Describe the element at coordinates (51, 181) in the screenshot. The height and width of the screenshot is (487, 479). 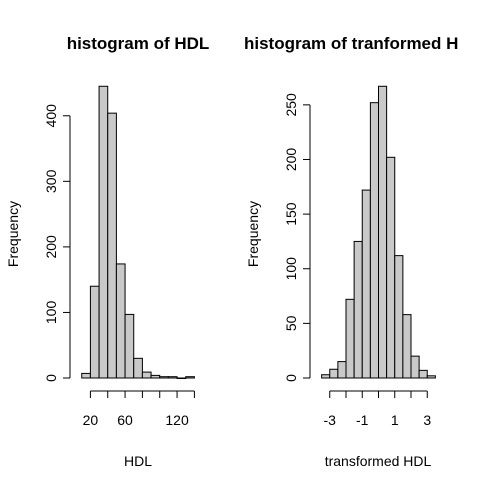
I see `y-tick-label: 300` at that location.